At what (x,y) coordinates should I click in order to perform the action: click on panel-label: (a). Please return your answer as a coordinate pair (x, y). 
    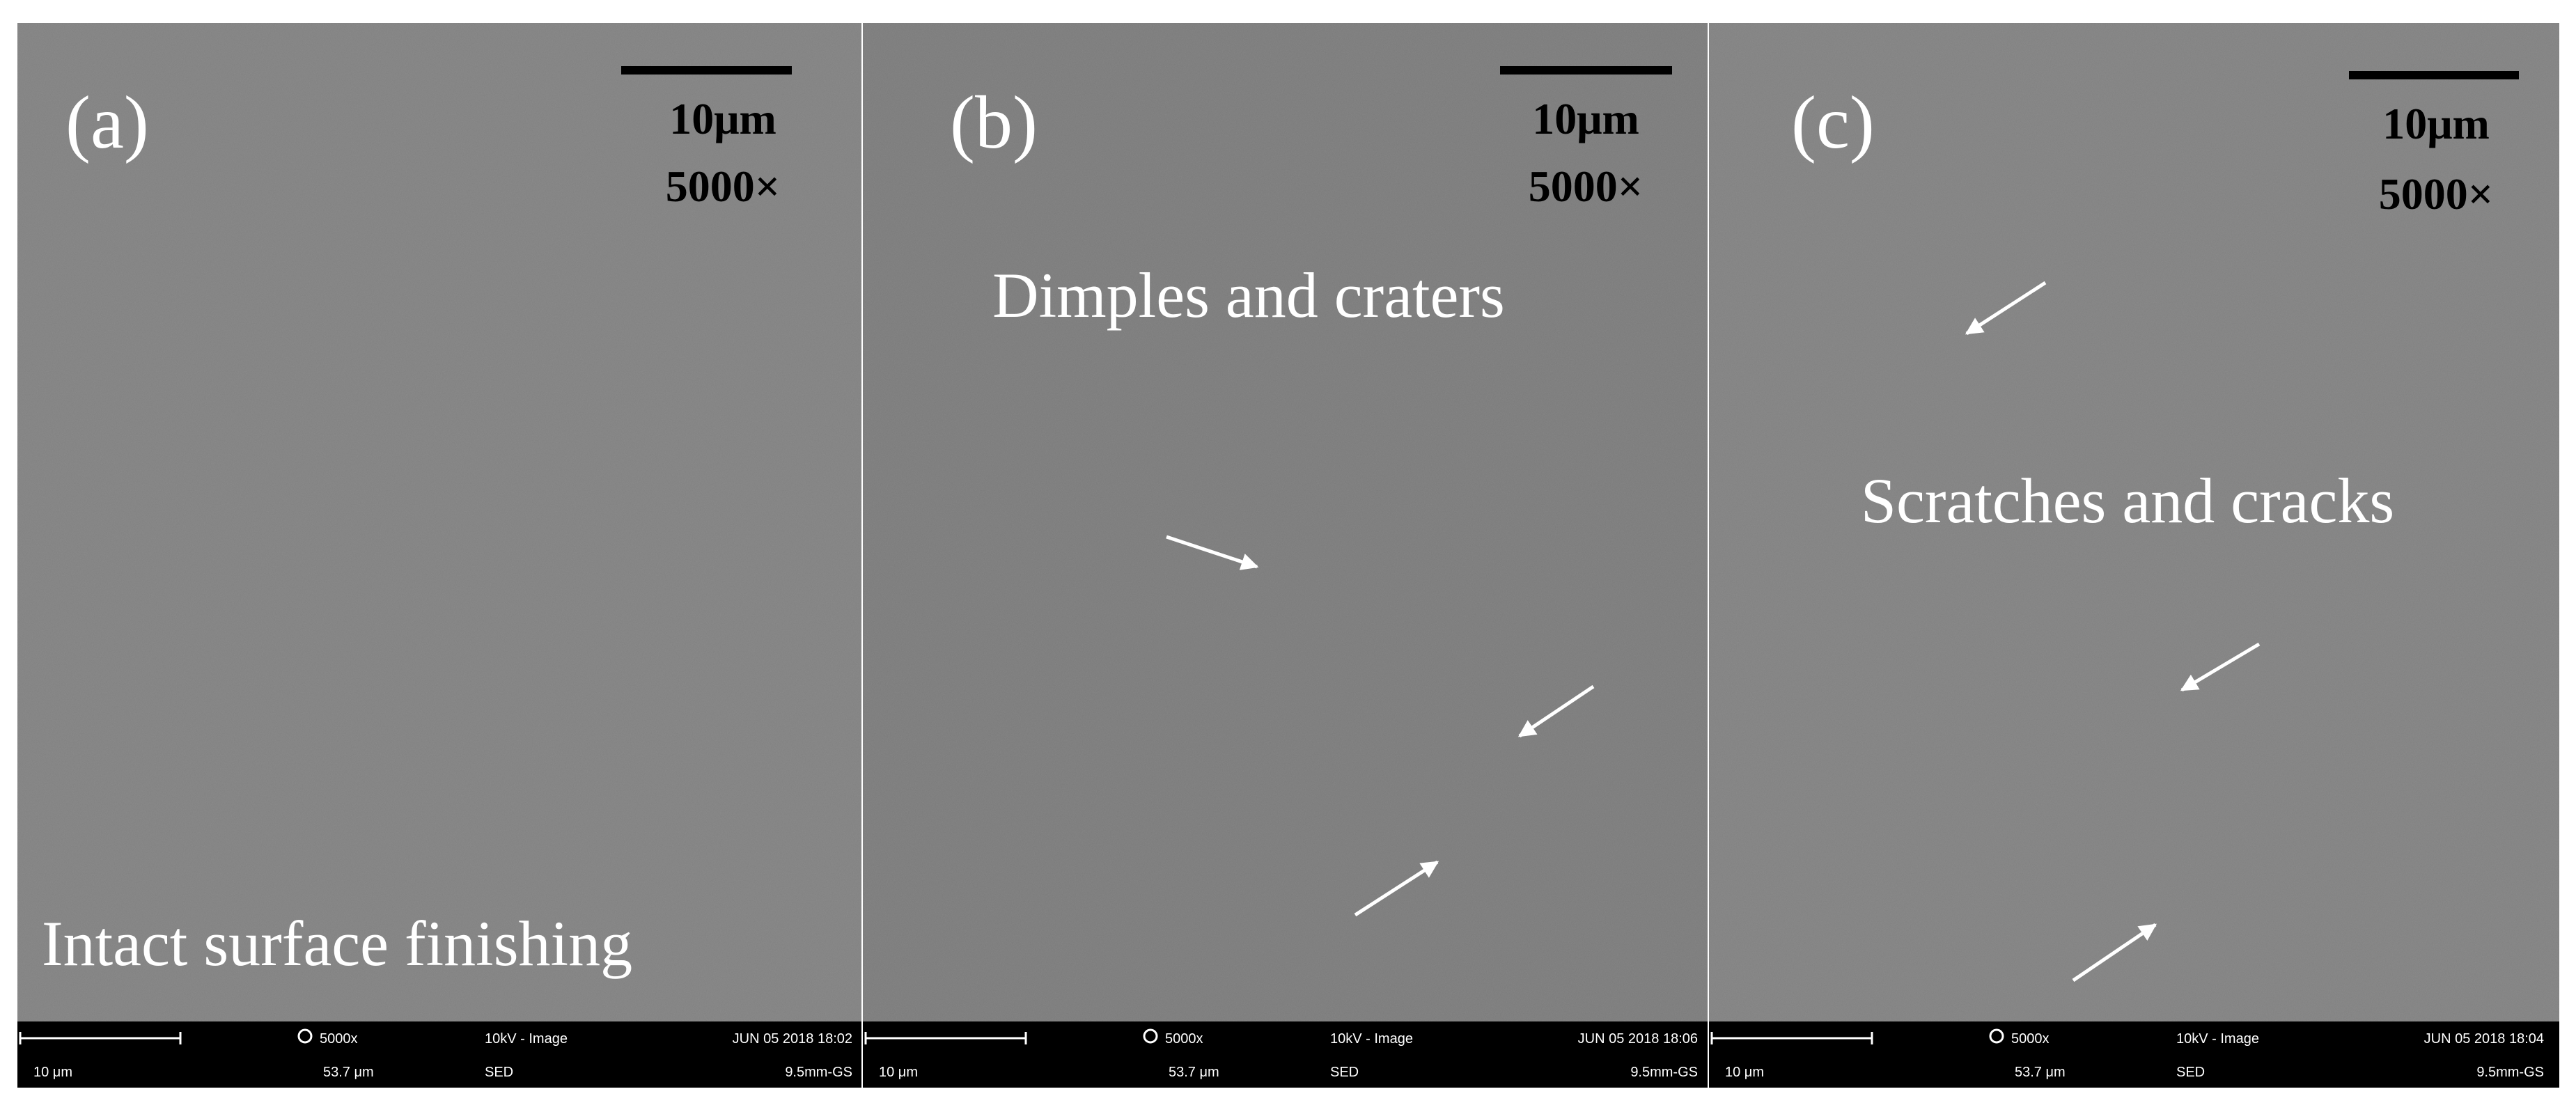
    Looking at the image, I should click on (107, 122).